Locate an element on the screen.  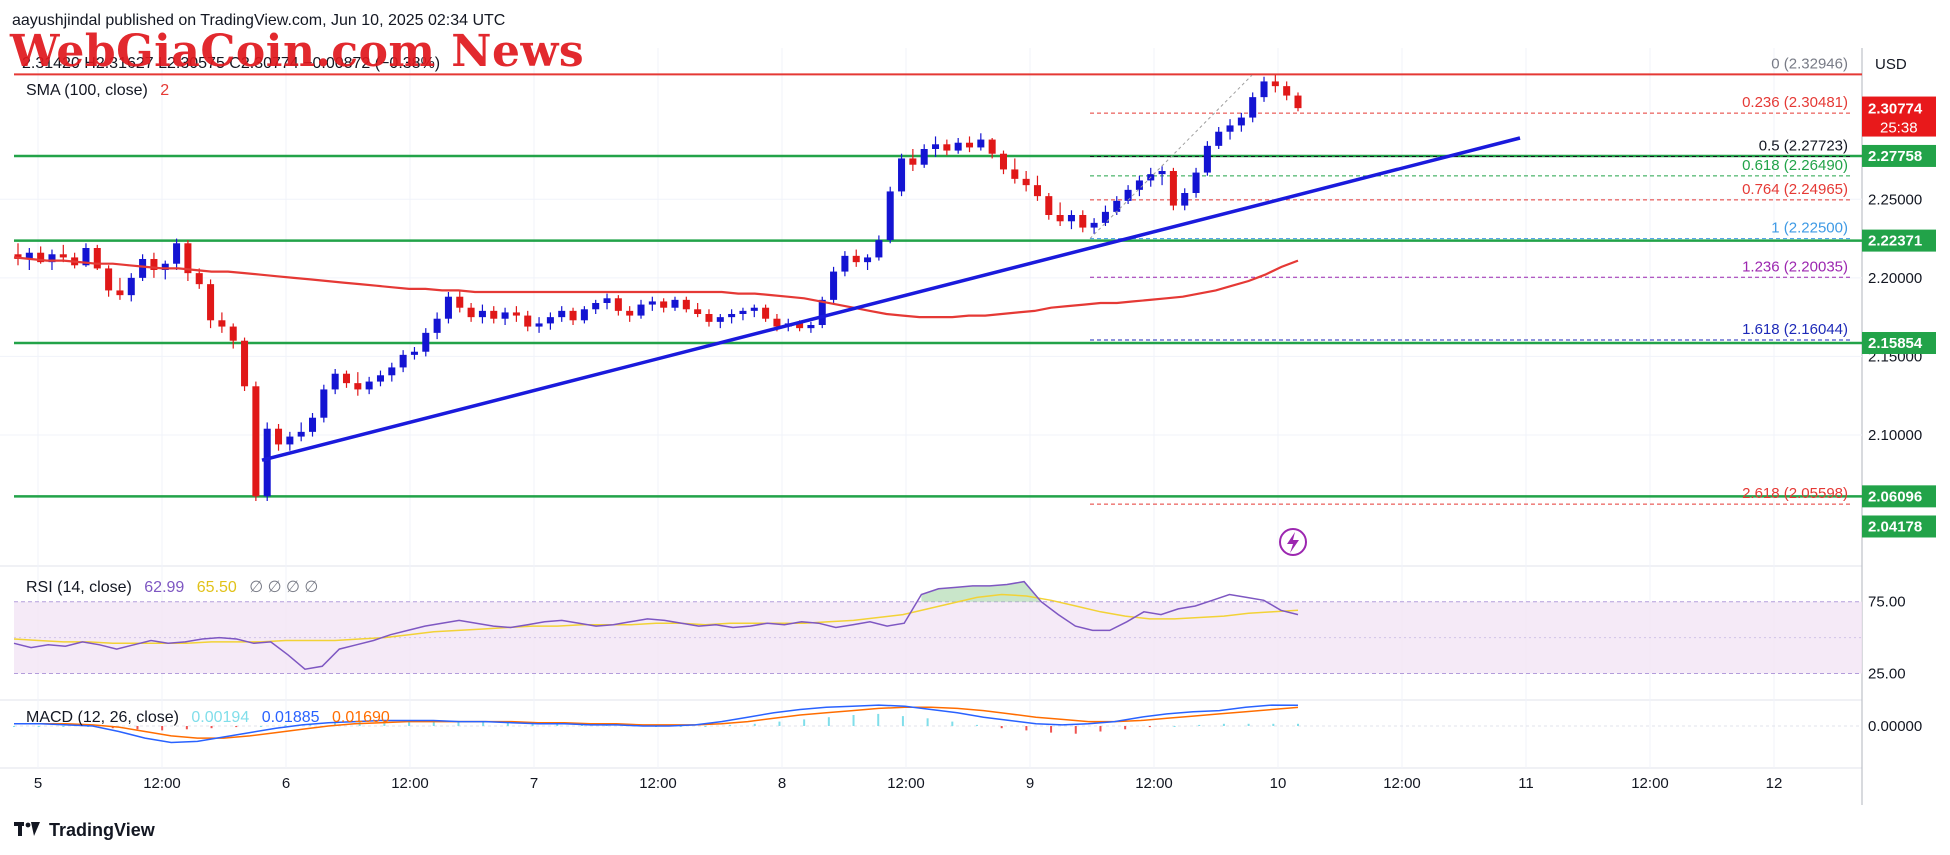
macd-tick-label: 0.00000 is located at coordinates (1895, 726).